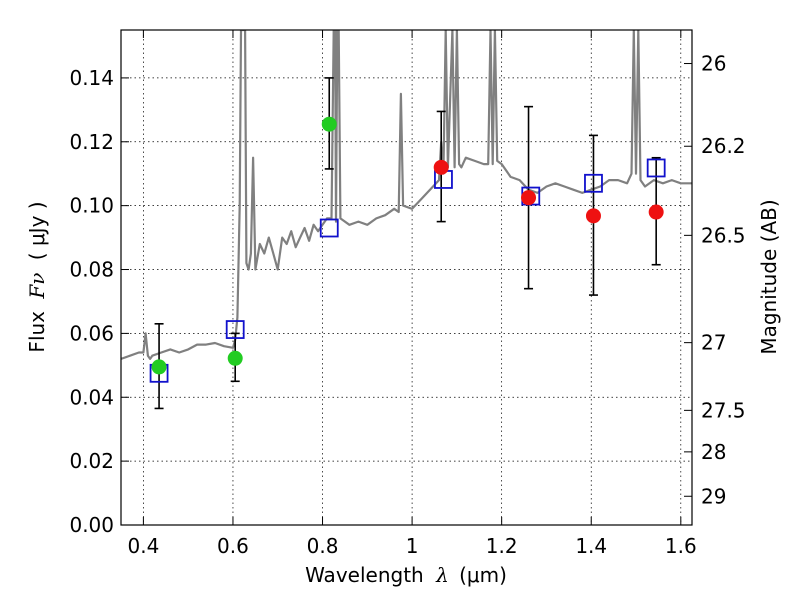  I want to click on x-tick-label: 0.6, so click(233, 546).